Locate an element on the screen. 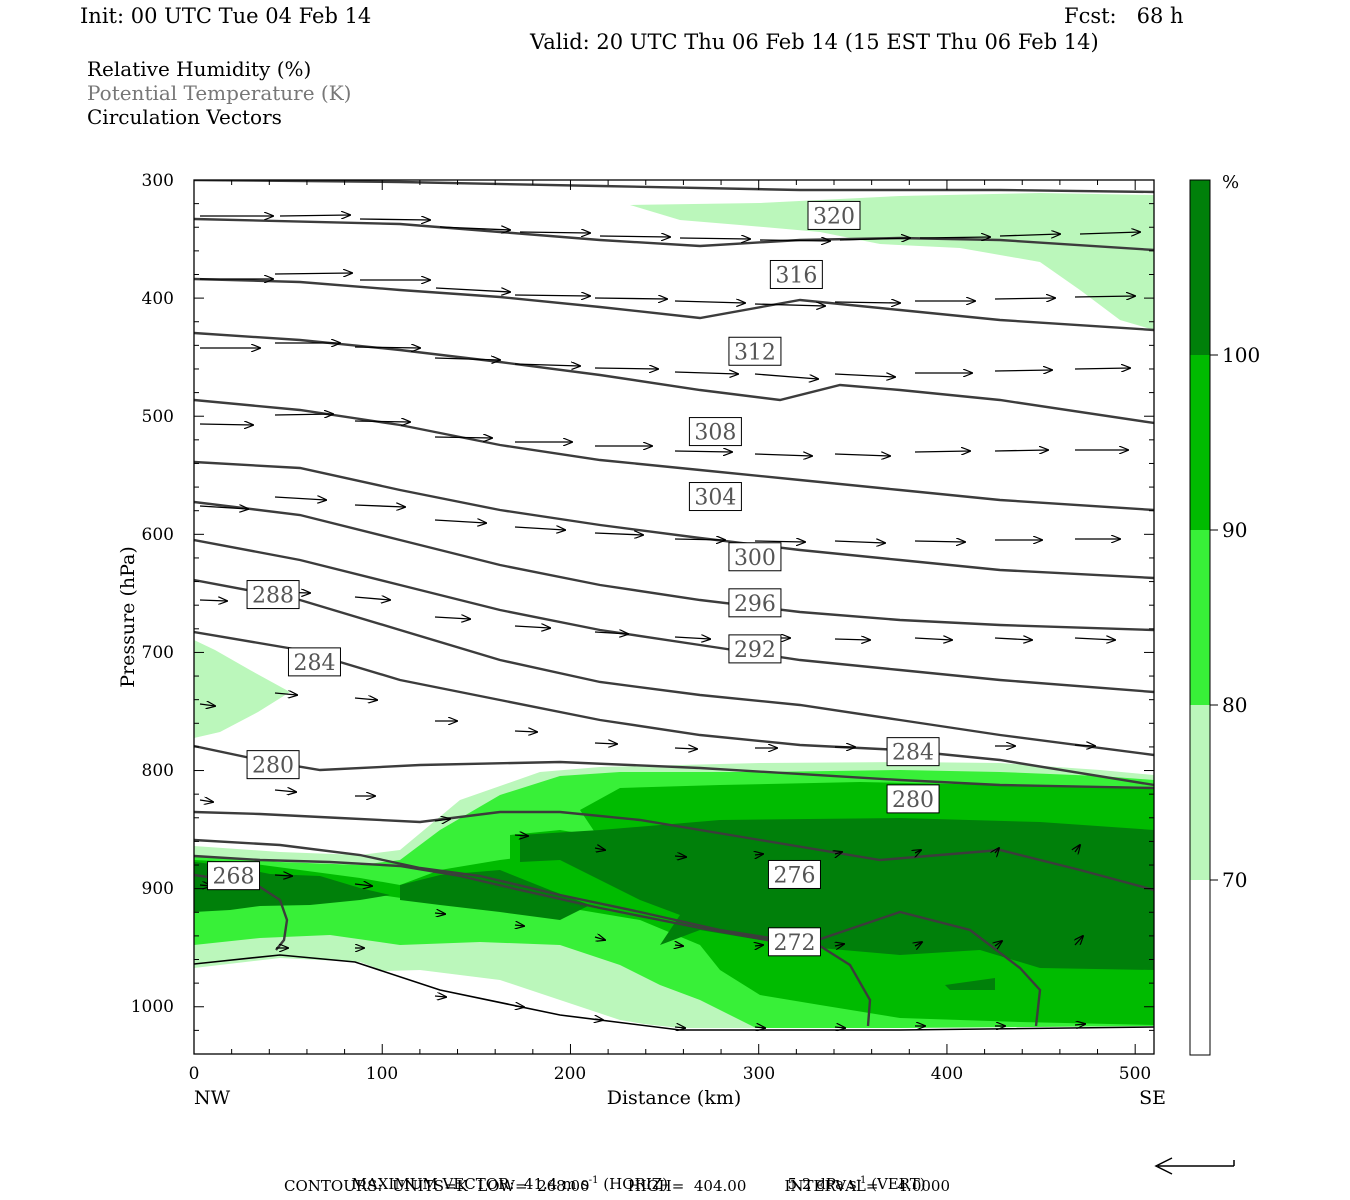 The image size is (1350, 1200). svg-text: 292 is located at coordinates (755, 650).